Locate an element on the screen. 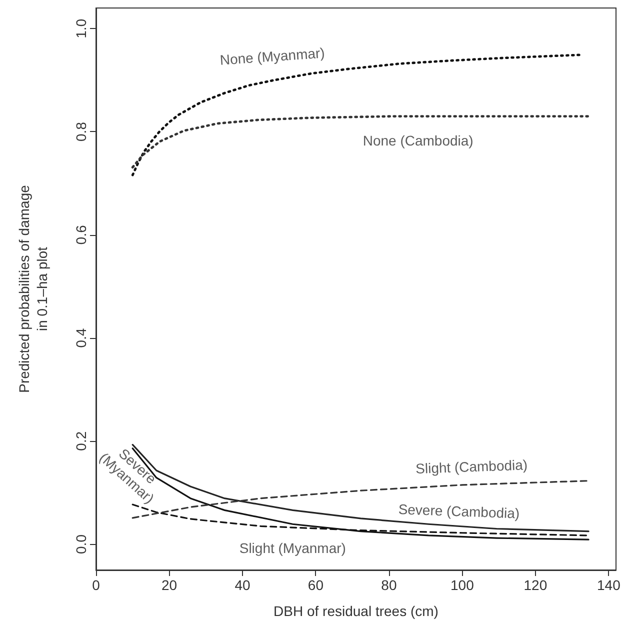 This screenshot has width=626, height=632. series-label: None (Myanmar) is located at coordinates (272, 56).